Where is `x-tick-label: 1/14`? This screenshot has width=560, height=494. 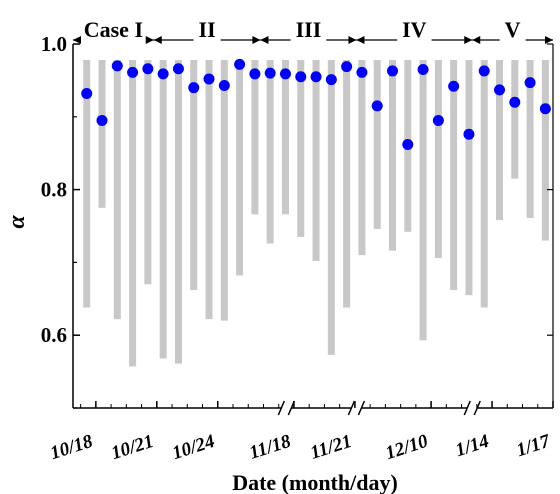
x-tick-label: 1/14 is located at coordinates (472, 446).